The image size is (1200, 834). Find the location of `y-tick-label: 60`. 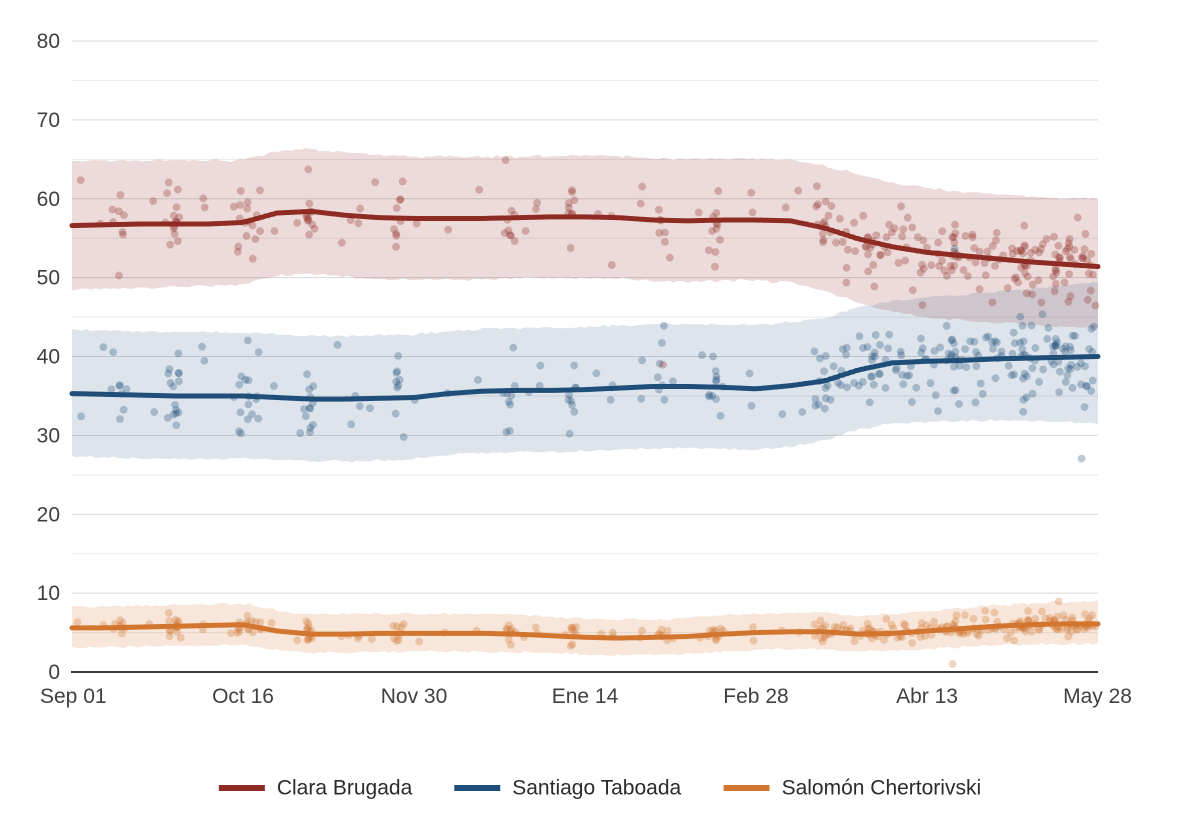

y-tick-label: 60 is located at coordinates (48, 199).